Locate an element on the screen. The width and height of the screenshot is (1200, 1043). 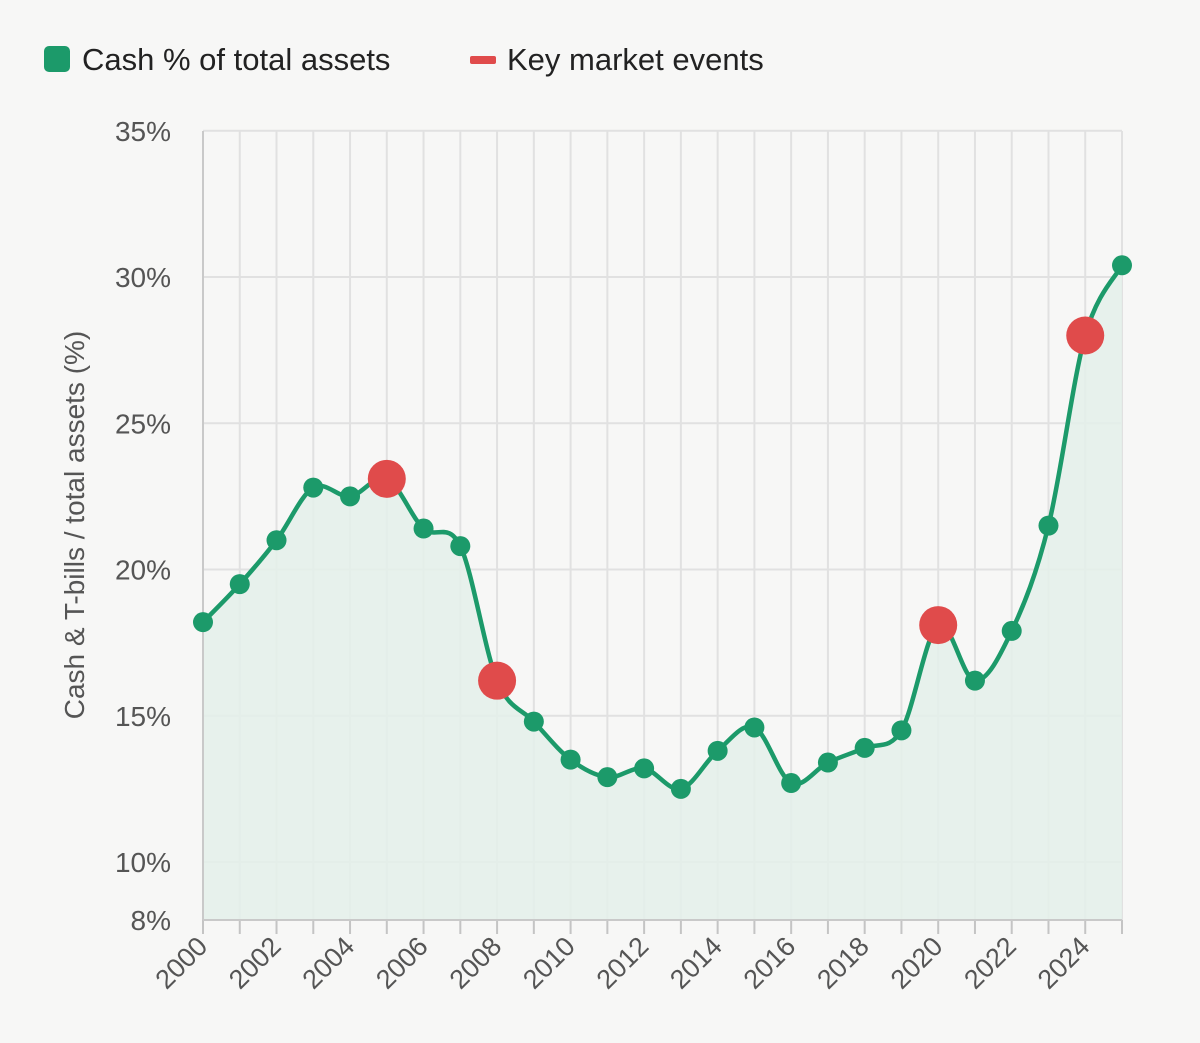
y-tick-label: 8% is located at coordinates (151, 920).